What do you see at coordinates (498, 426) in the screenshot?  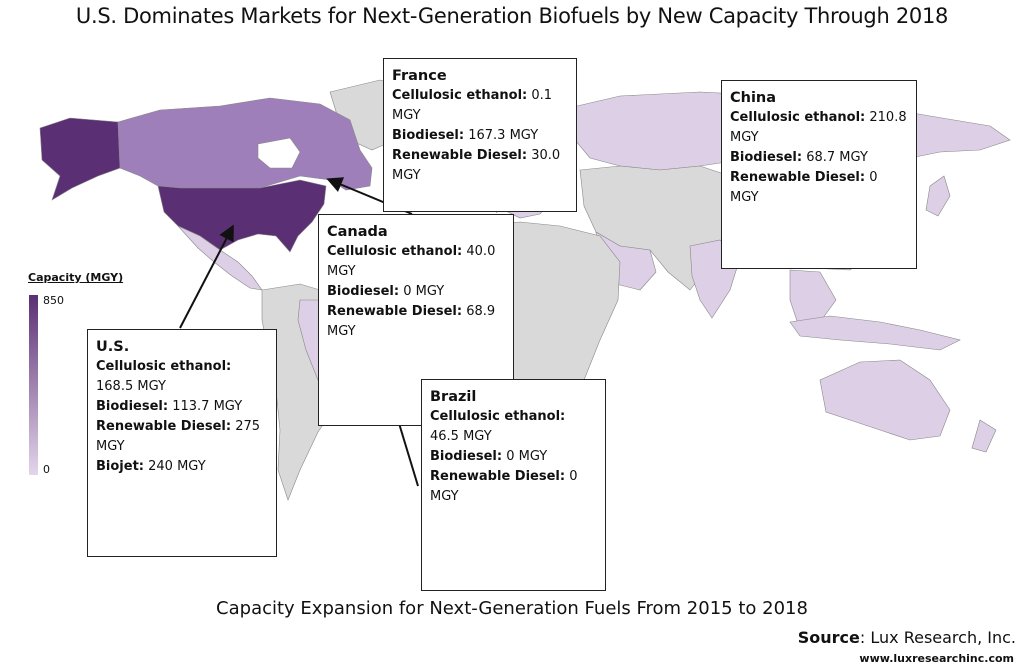 I see `callout-row: Cellulosic ethanol: 46.5 MGY` at bounding box center [498, 426].